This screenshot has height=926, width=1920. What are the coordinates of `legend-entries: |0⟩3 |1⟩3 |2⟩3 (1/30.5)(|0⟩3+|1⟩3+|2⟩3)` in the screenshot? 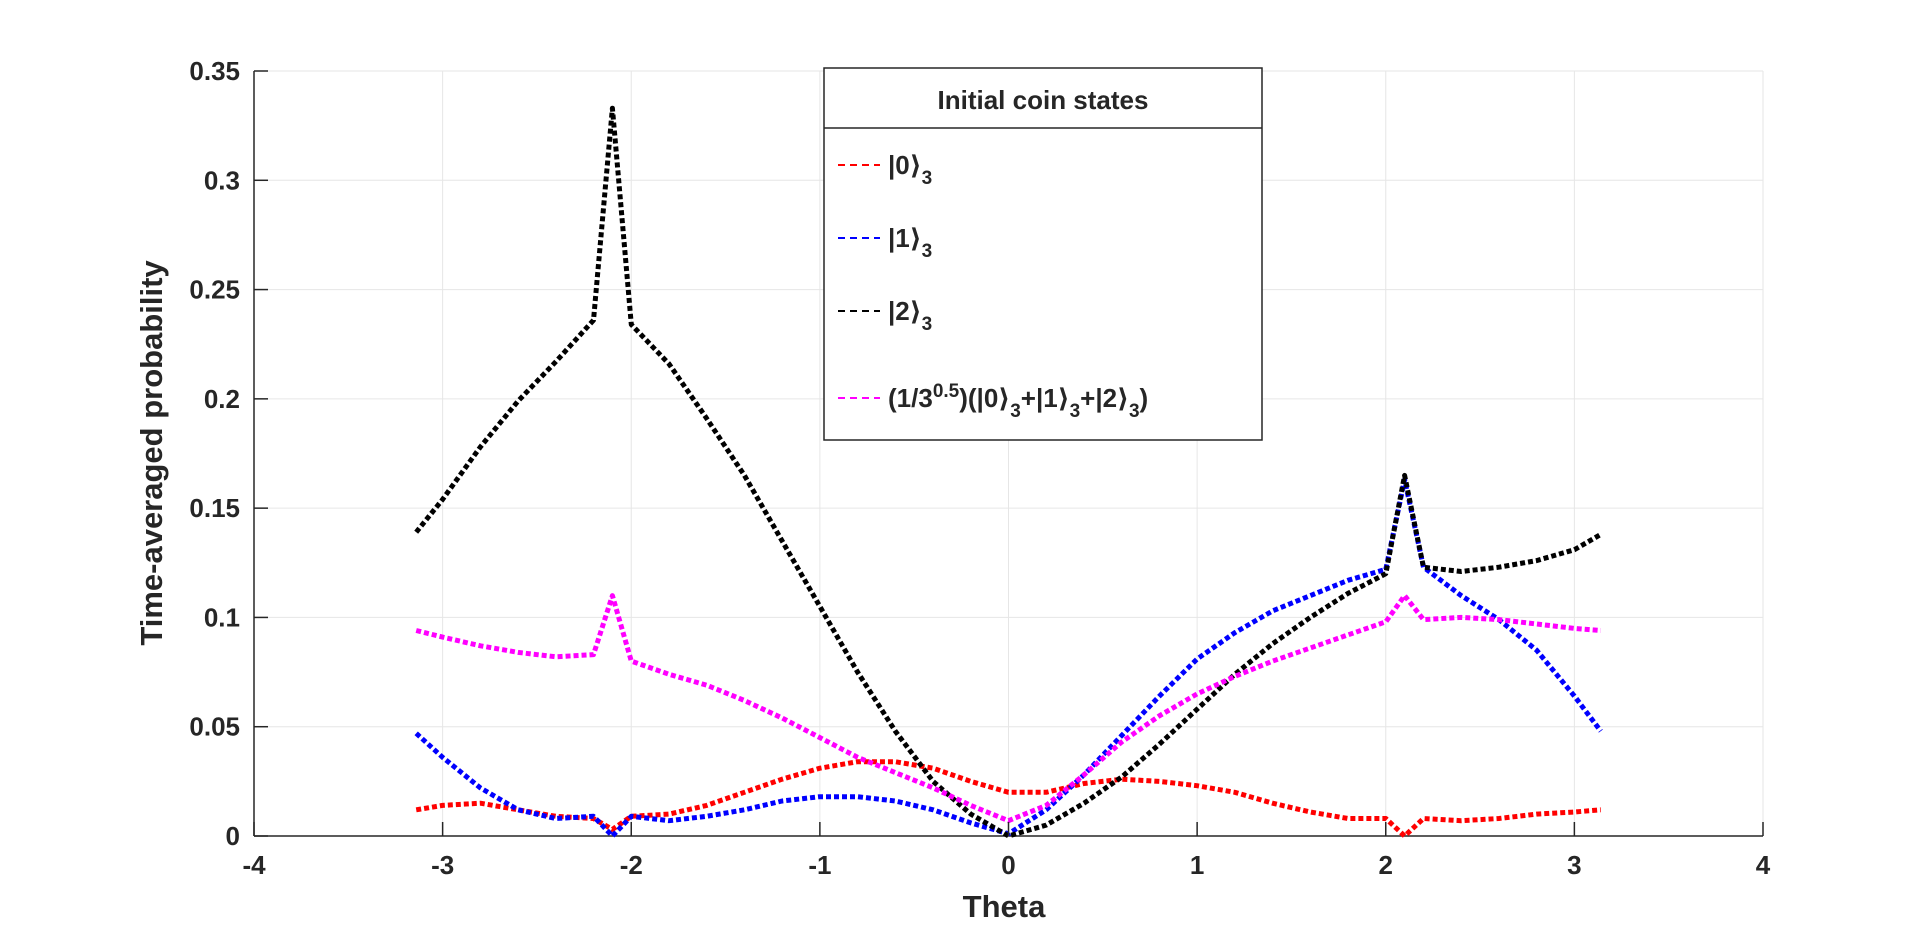 It's located at (993, 286).